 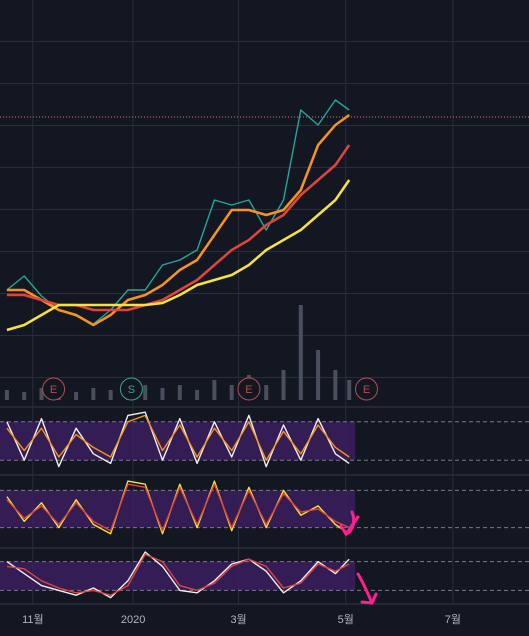 What do you see at coordinates (238, 619) in the screenshot?
I see `x-tick-label: 3월` at bounding box center [238, 619].